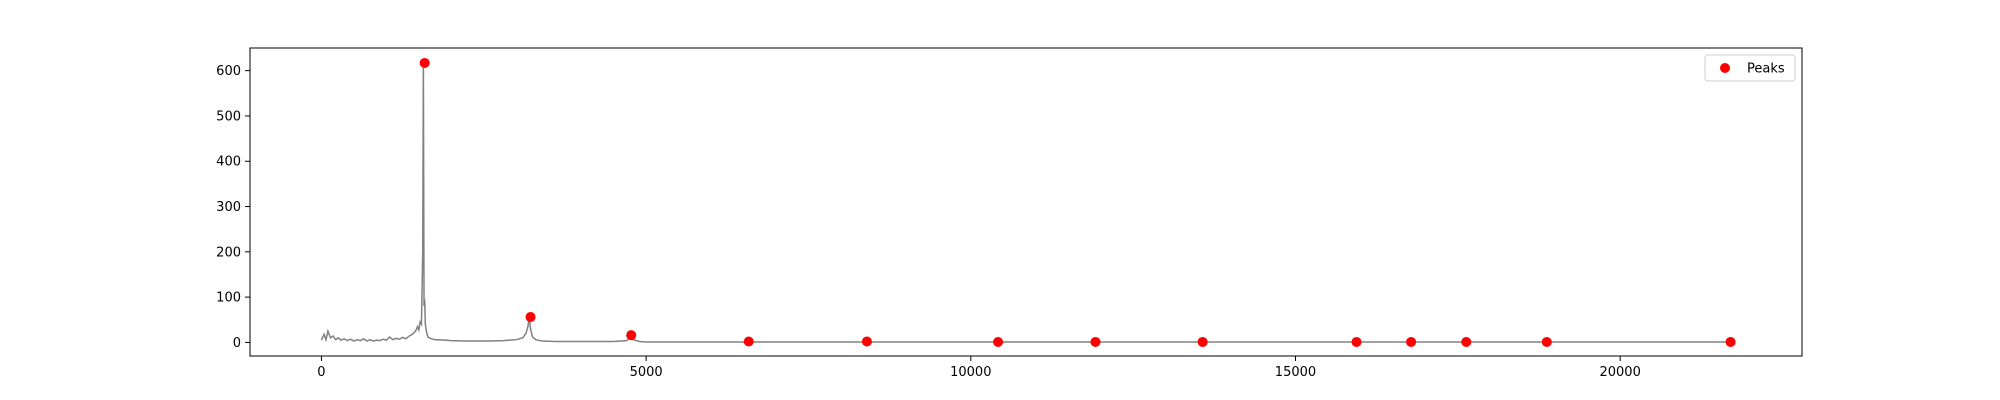  I want to click on legend-frame, so click(1750, 68).